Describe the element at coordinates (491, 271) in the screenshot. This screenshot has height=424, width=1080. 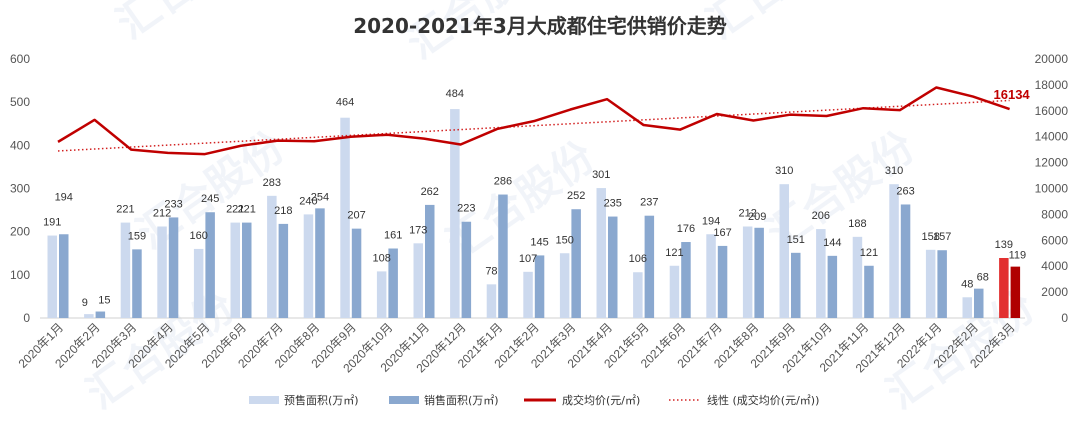
I see `bar-label-presale: 78` at that location.